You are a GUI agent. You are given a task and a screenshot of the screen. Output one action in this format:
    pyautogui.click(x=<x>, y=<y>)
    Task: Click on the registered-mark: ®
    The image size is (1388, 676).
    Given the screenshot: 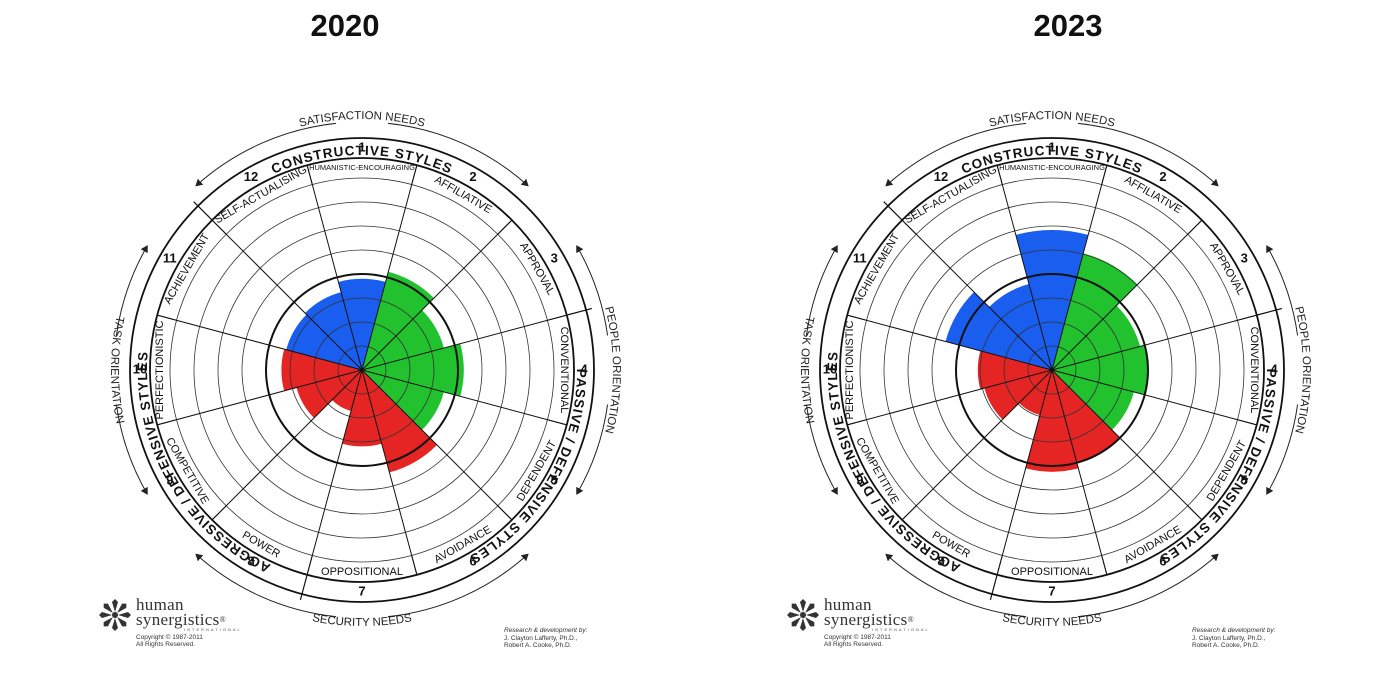 What is the action you would take?
    pyautogui.click(x=222, y=619)
    